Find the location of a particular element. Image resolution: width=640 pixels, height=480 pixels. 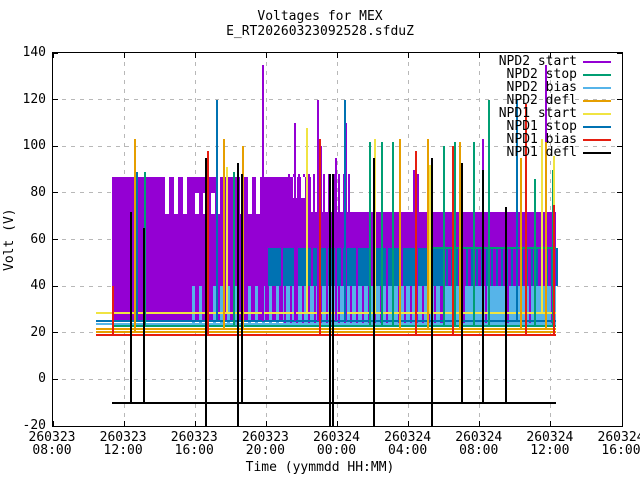

y-tick-label: 60 is located at coordinates (38, 239).